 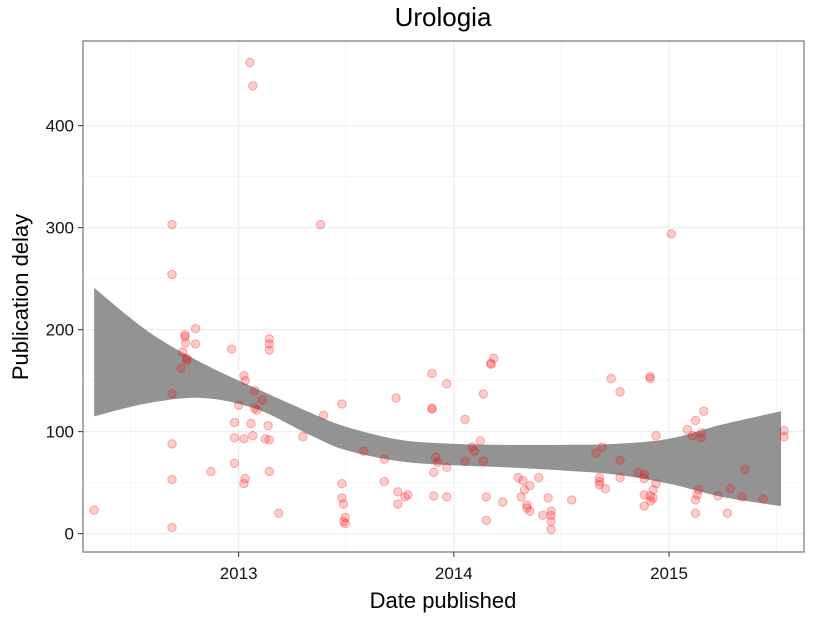 What do you see at coordinates (60, 330) in the screenshot?
I see `y-tick-label: 200` at bounding box center [60, 330].